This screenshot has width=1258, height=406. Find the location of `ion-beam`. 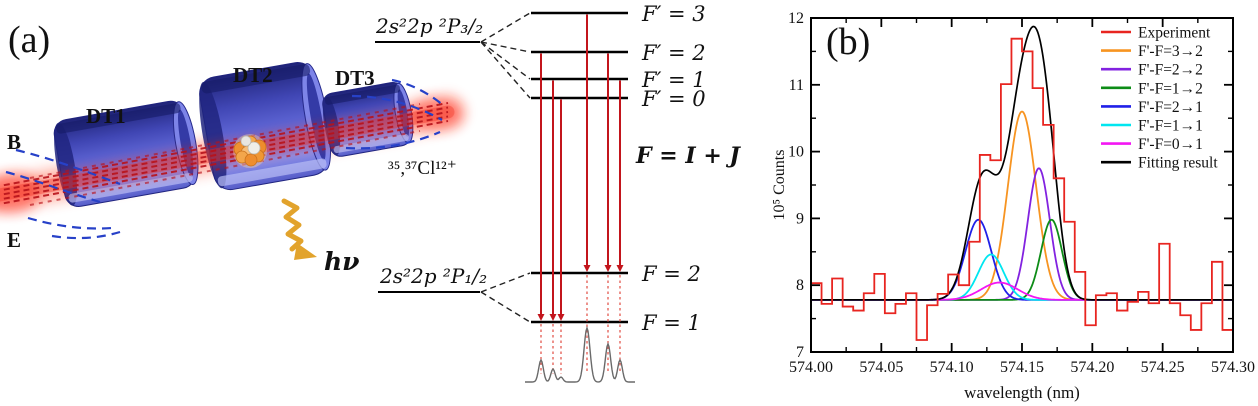

ion-beam is located at coordinates (230, 159).